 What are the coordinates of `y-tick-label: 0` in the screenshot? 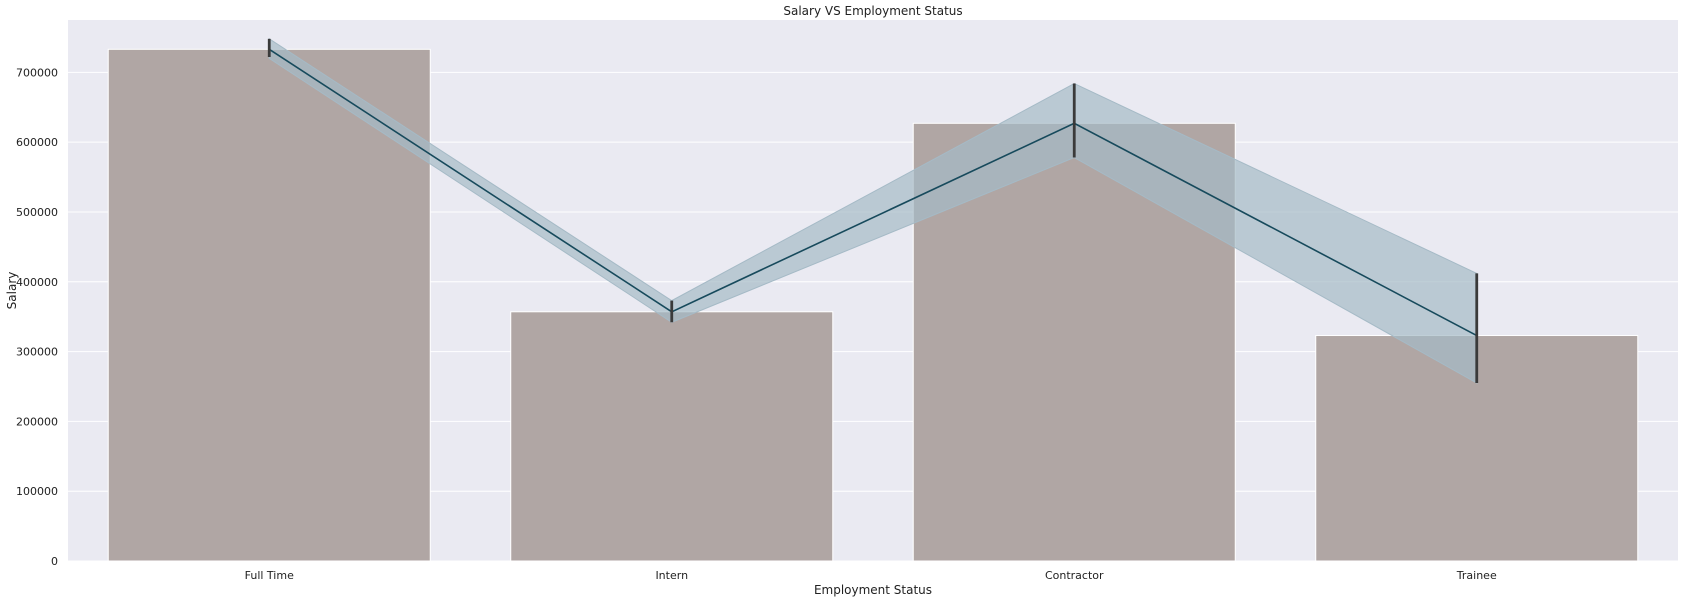 It's located at (54, 561).